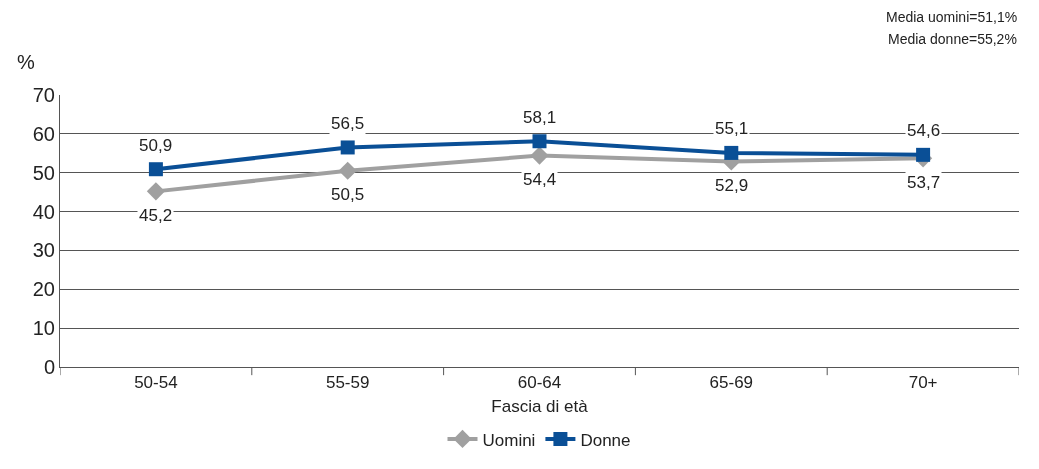  Describe the element at coordinates (605, 440) in the screenshot. I see `legend-label: Donne` at that location.